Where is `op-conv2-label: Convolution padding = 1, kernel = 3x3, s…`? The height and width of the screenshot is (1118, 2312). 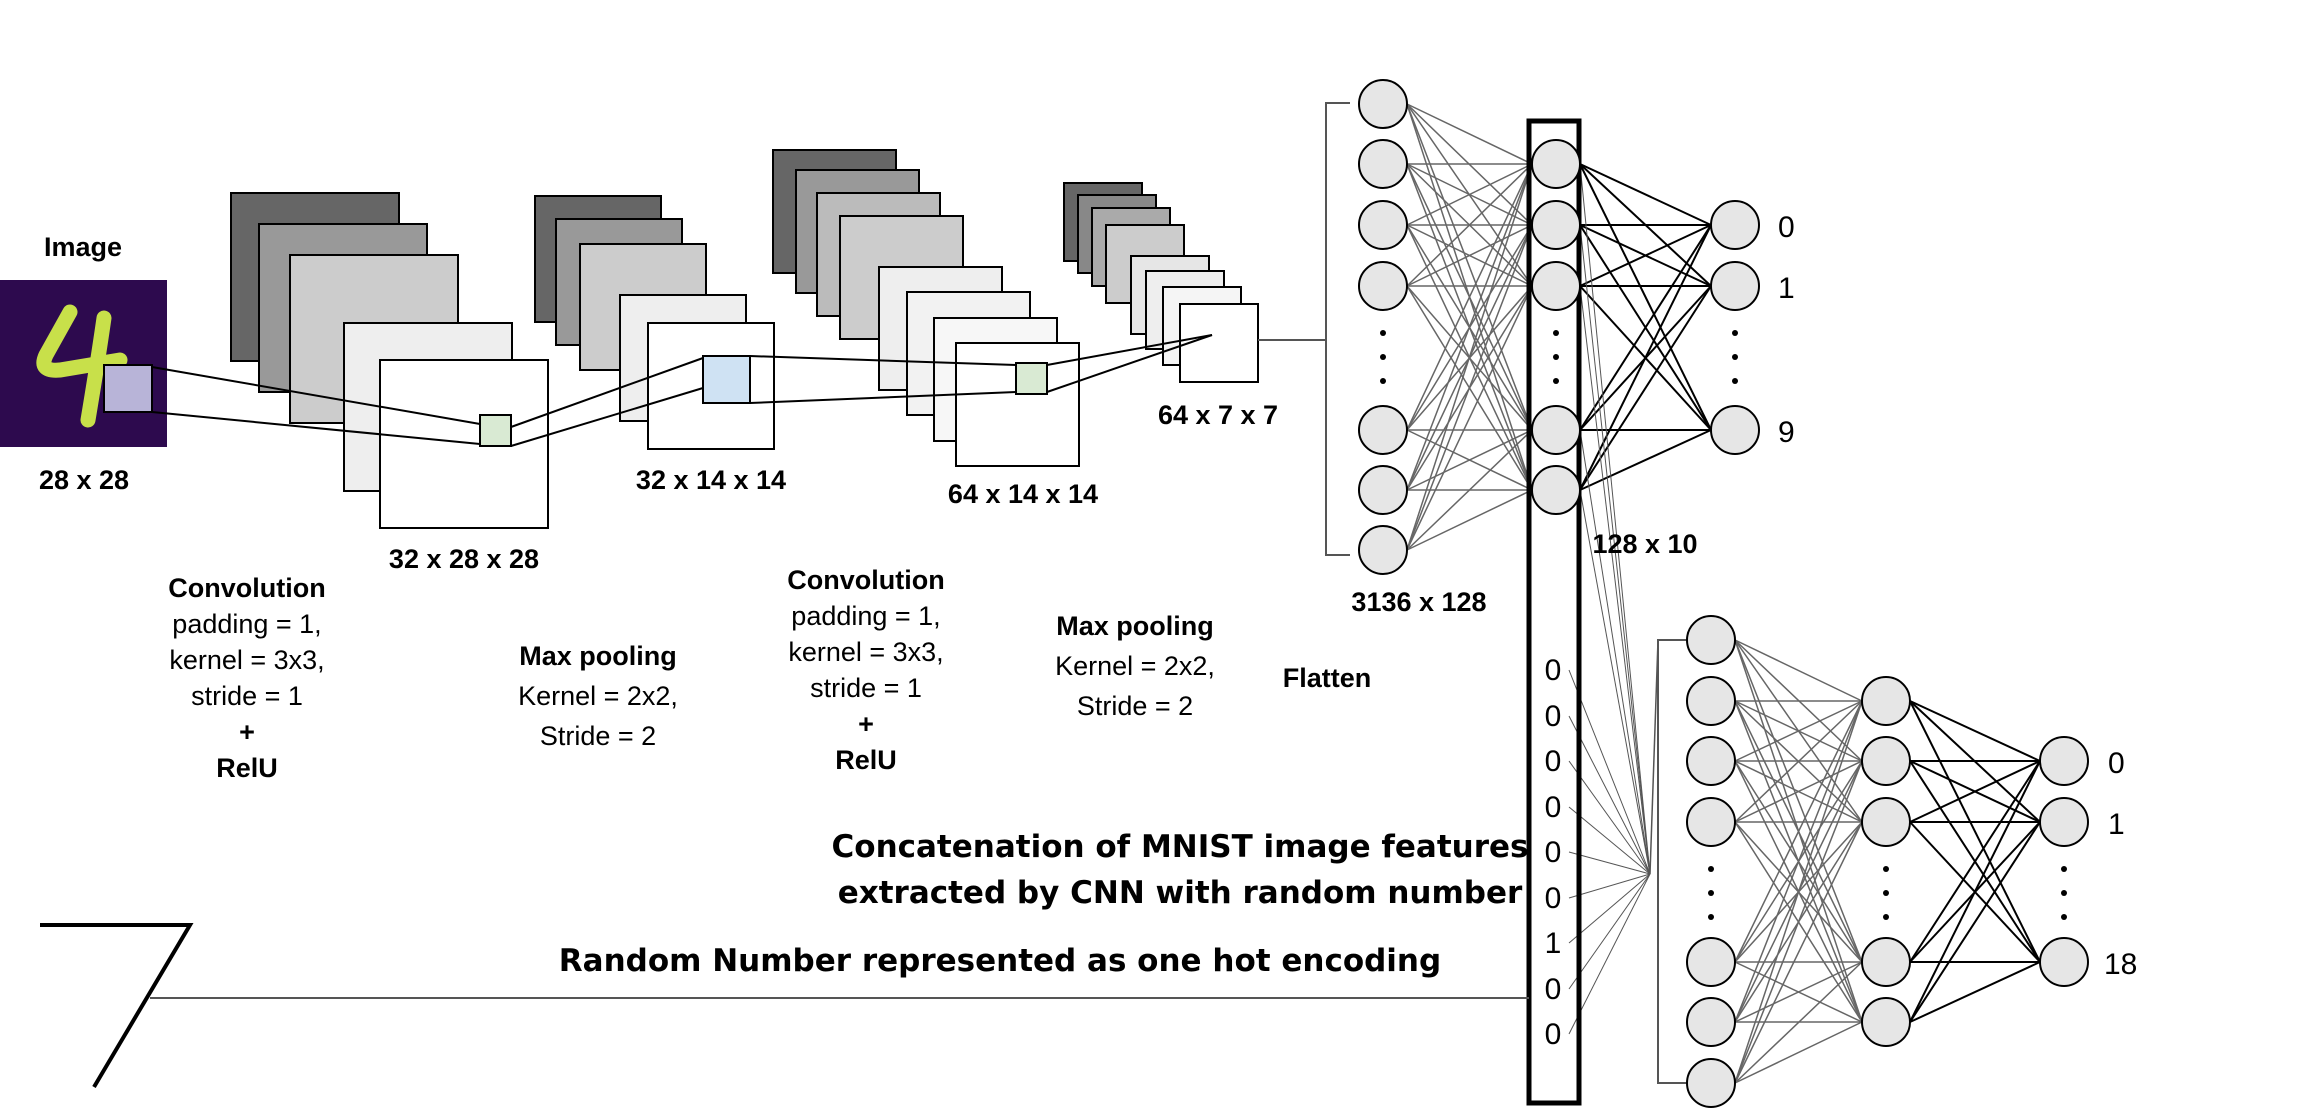
op-conv2-label: Convolution padding = 1, kernel = 3x3, s… is located at coordinates (865, 670).